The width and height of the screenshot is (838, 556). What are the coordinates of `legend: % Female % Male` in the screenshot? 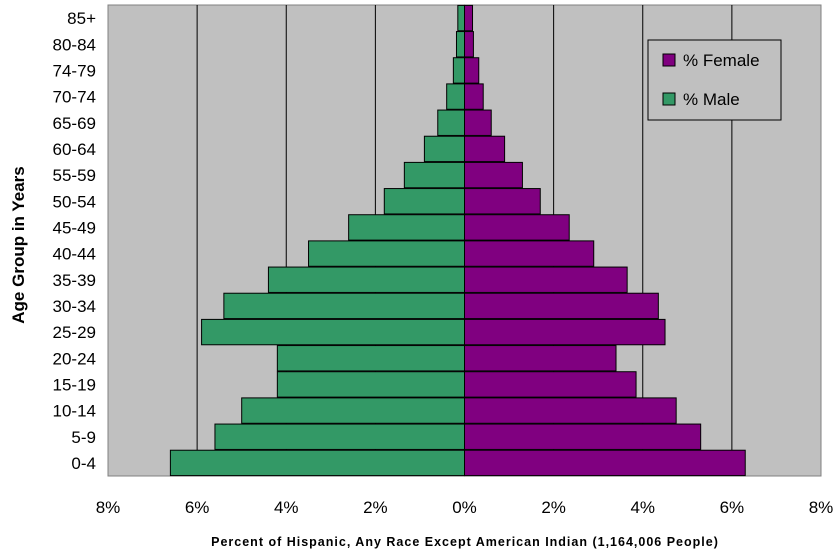 It's located at (714, 80).